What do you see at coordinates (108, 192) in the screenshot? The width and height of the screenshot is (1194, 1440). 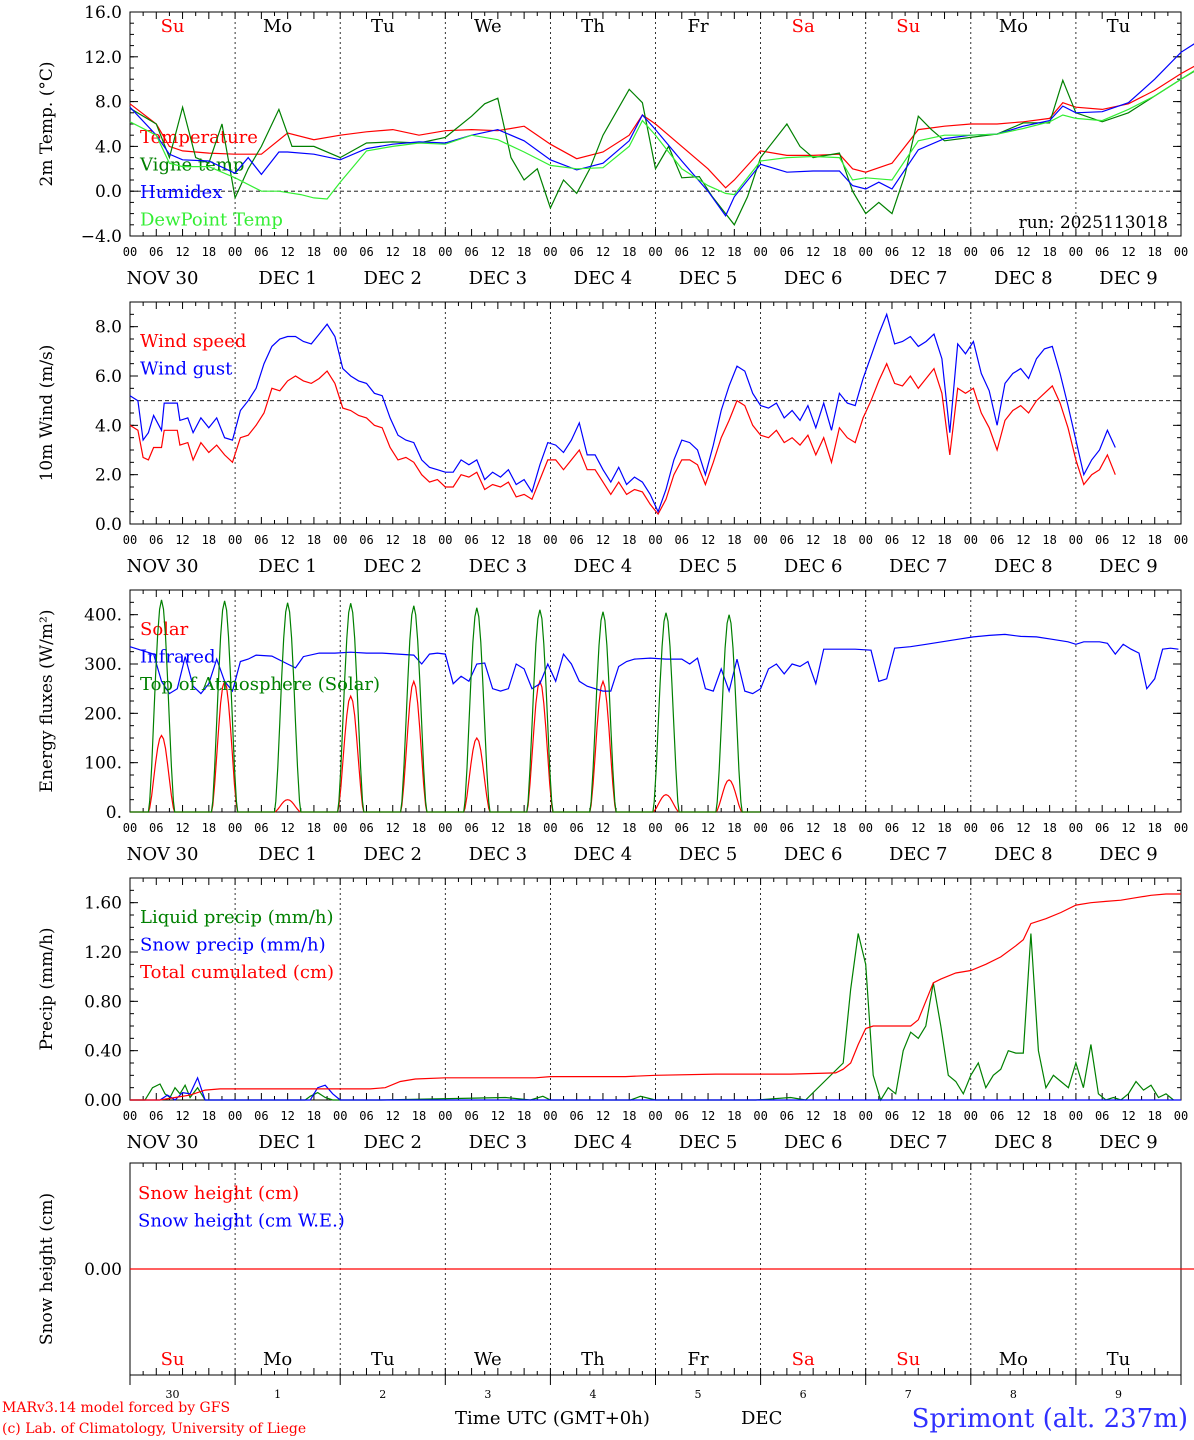 I see `y-tick-label: 0.0` at bounding box center [108, 192].